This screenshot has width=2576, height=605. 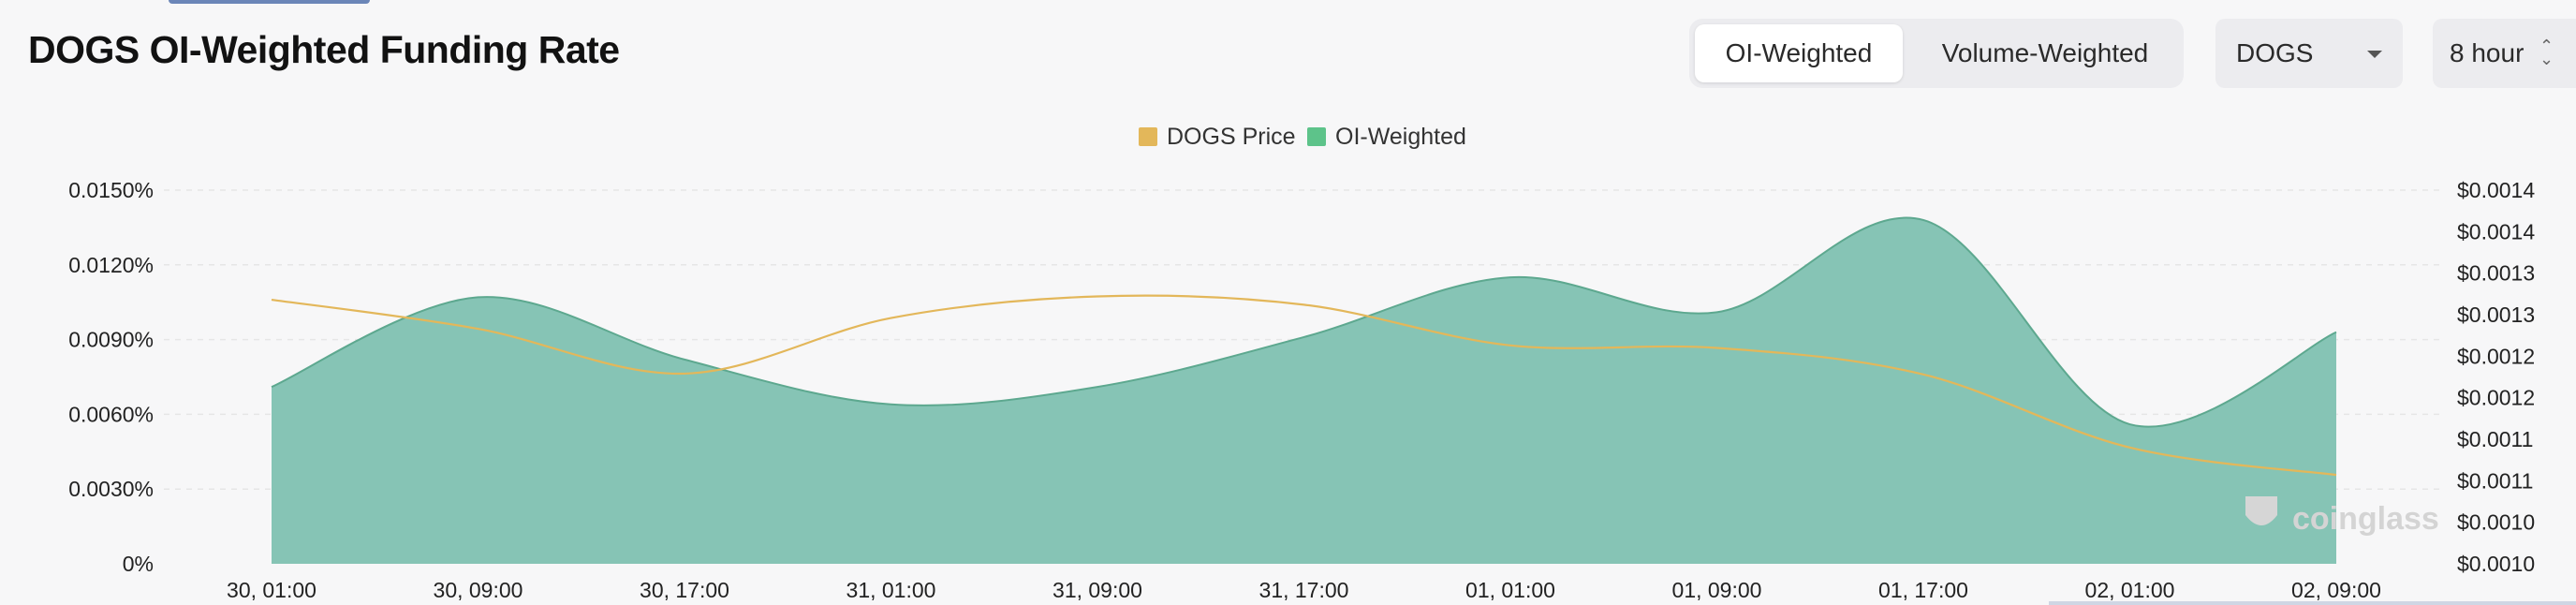 I want to click on left-tick-label: 0.0030%, so click(x=111, y=489).